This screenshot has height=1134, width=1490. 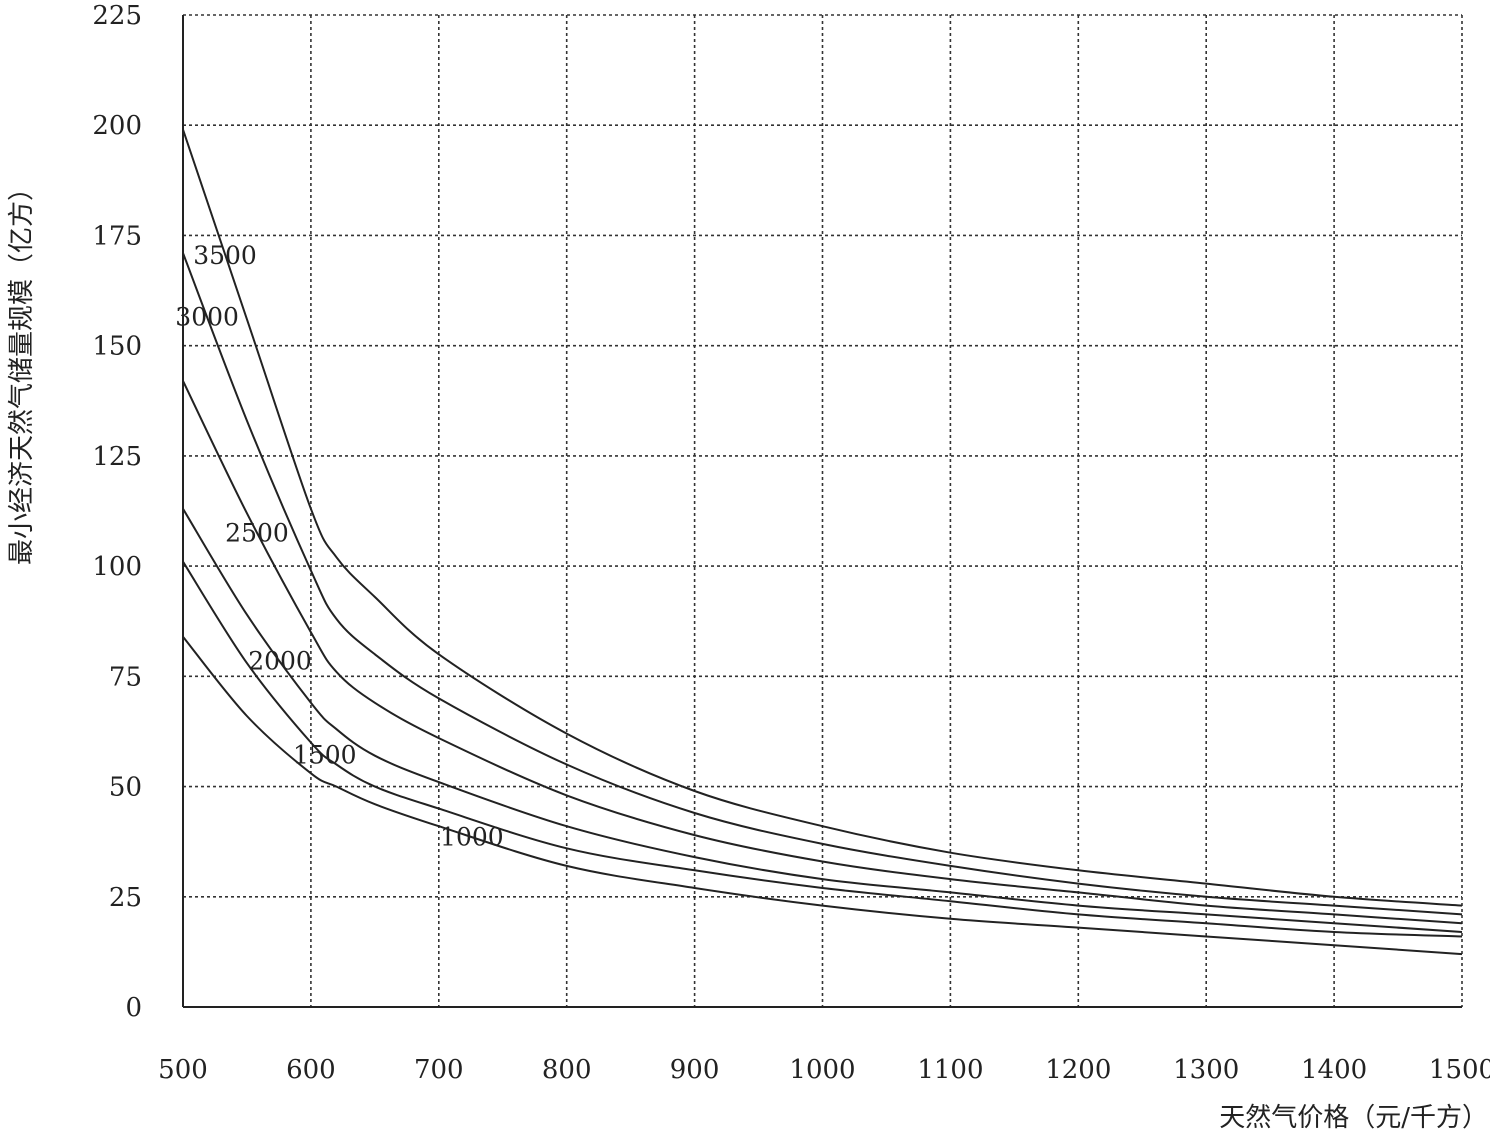 What do you see at coordinates (311, 1070) in the screenshot?
I see `x-tick-label: 600` at bounding box center [311, 1070].